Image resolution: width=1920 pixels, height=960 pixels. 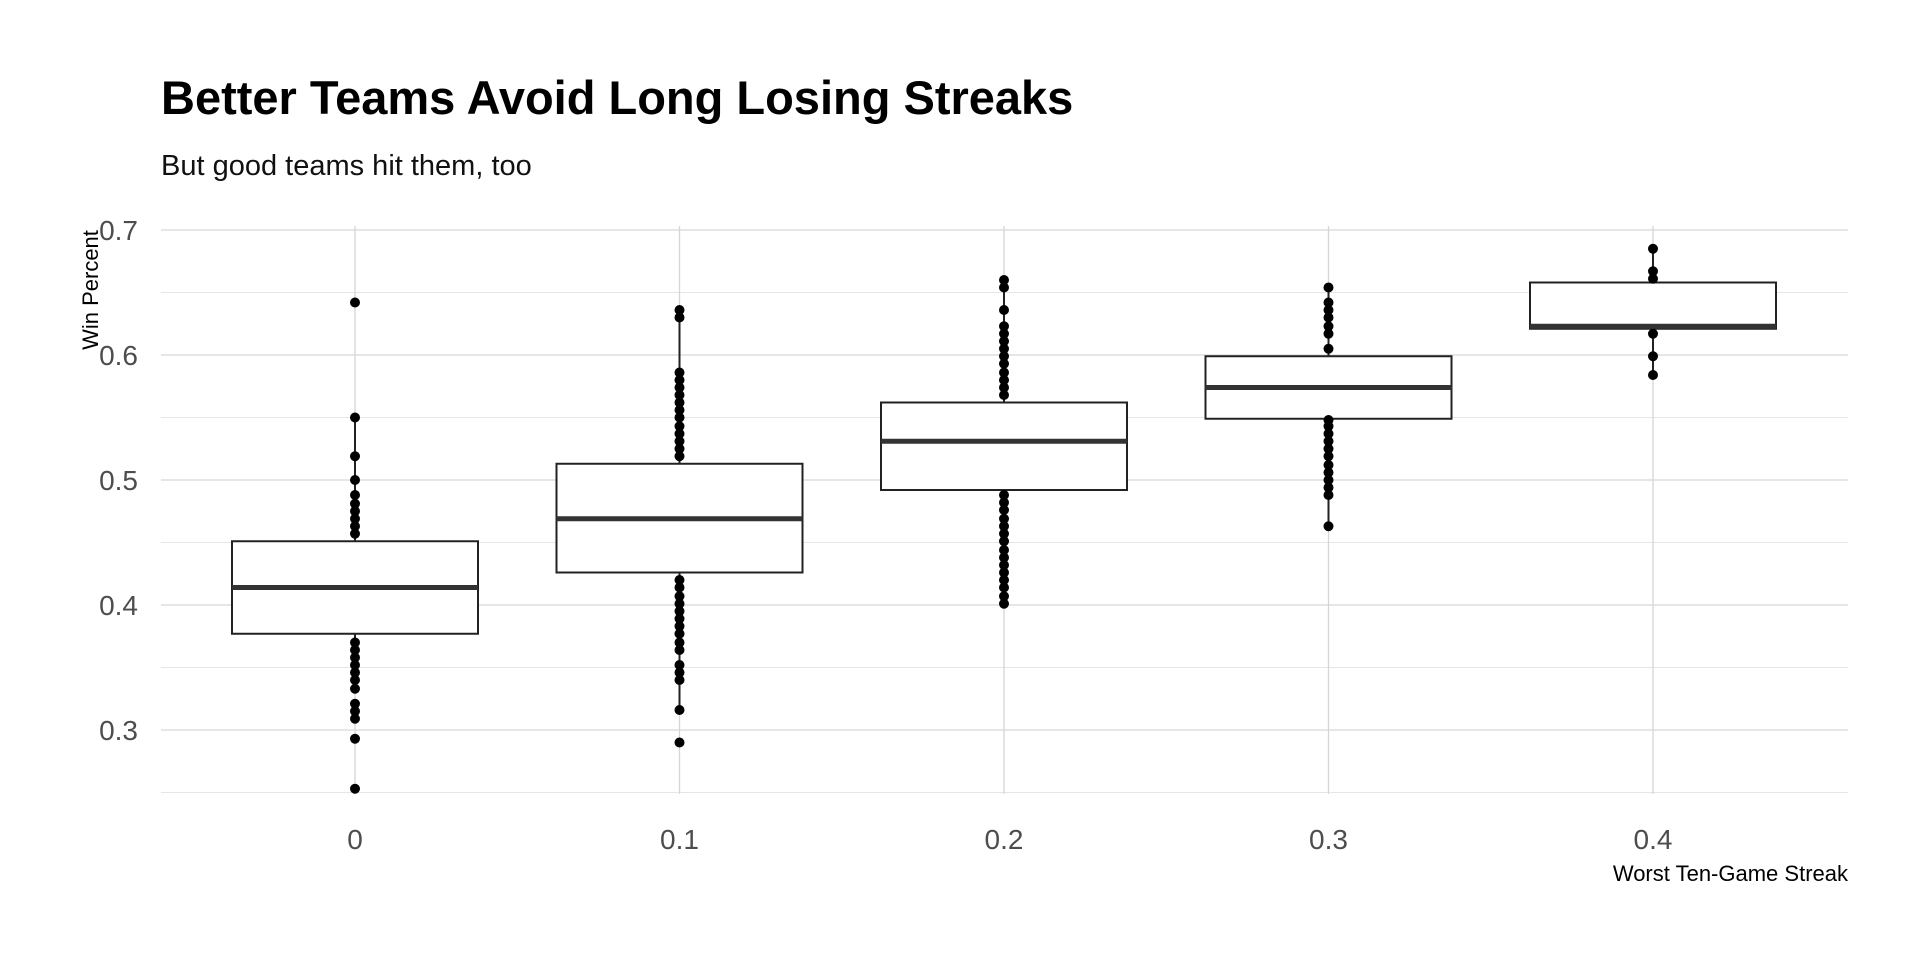 I want to click on x-axis-title: Worst Ten-Game Streak, so click(x=1731, y=873).